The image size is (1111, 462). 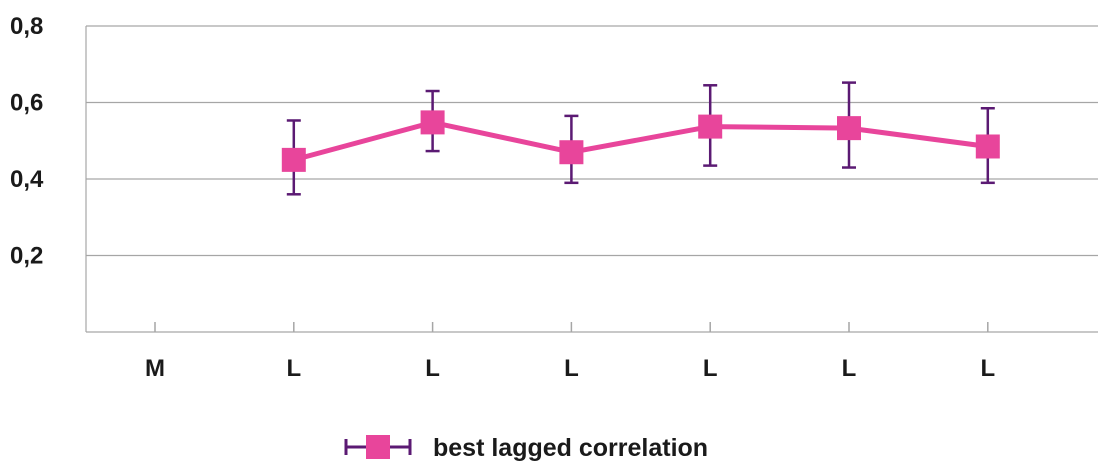 What do you see at coordinates (27, 179) in the screenshot?
I see `y-tick-label: 0,4` at bounding box center [27, 179].